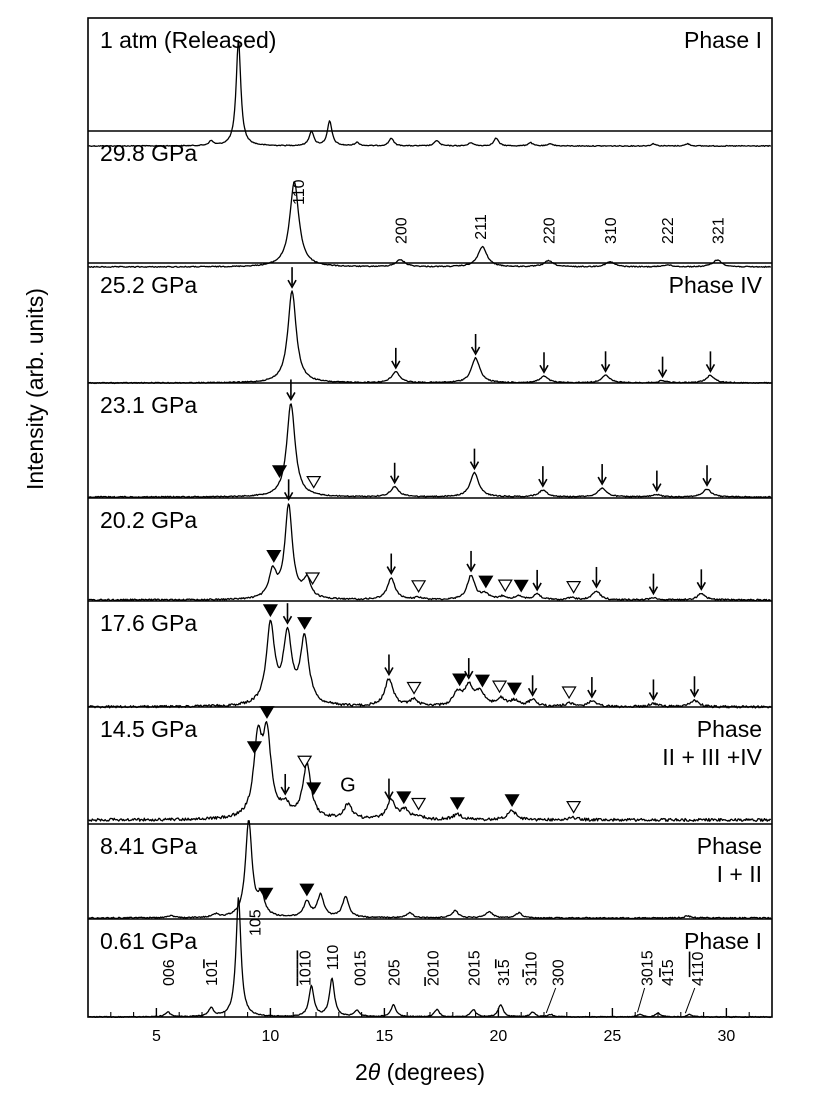 The height and width of the screenshot is (1098, 817). I want to click on phase-label: Phase I, so click(723, 941).